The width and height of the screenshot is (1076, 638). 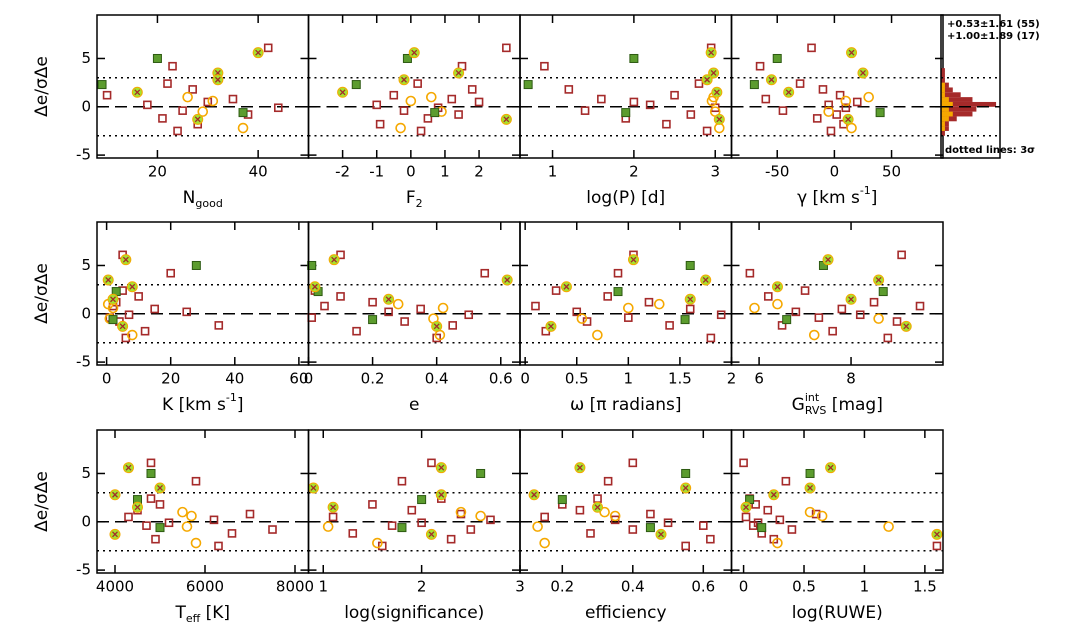 What do you see at coordinates (414, 199) in the screenshot?
I see `x-axis-label: F2` at bounding box center [414, 199].